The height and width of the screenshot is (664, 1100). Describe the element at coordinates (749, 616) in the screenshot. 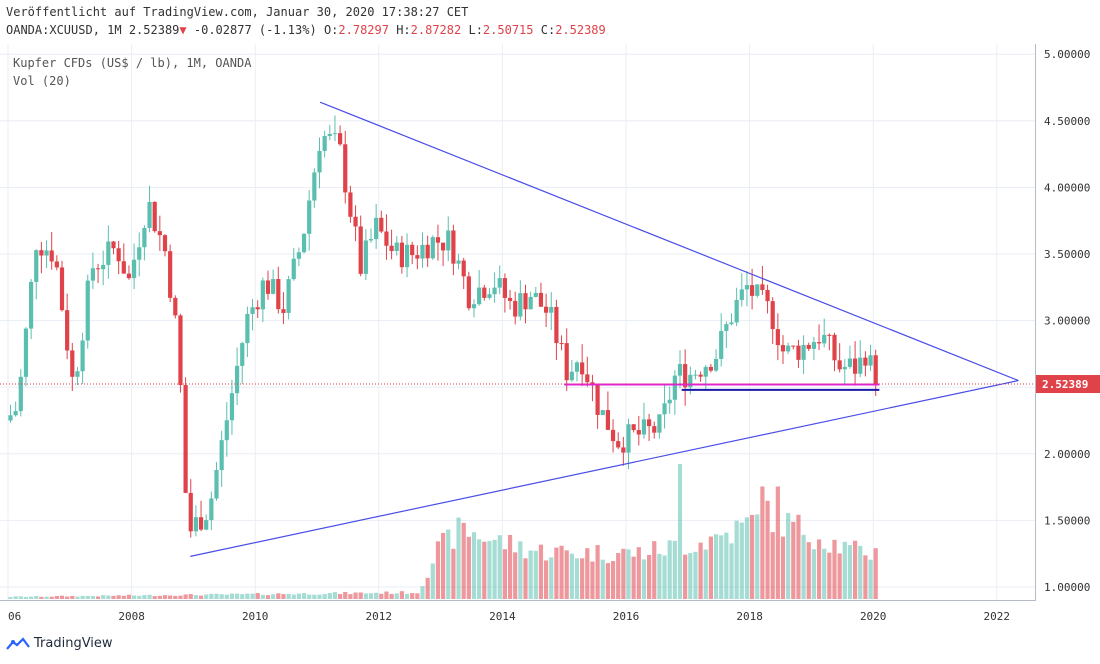

I see `time-tick-label: 2018` at that location.